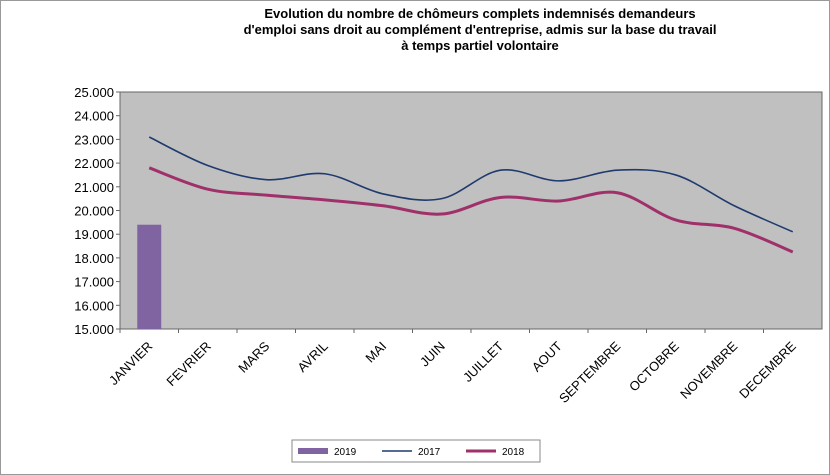  What do you see at coordinates (94, 116) in the screenshot?
I see `y-tick-label: 24.000` at bounding box center [94, 116].